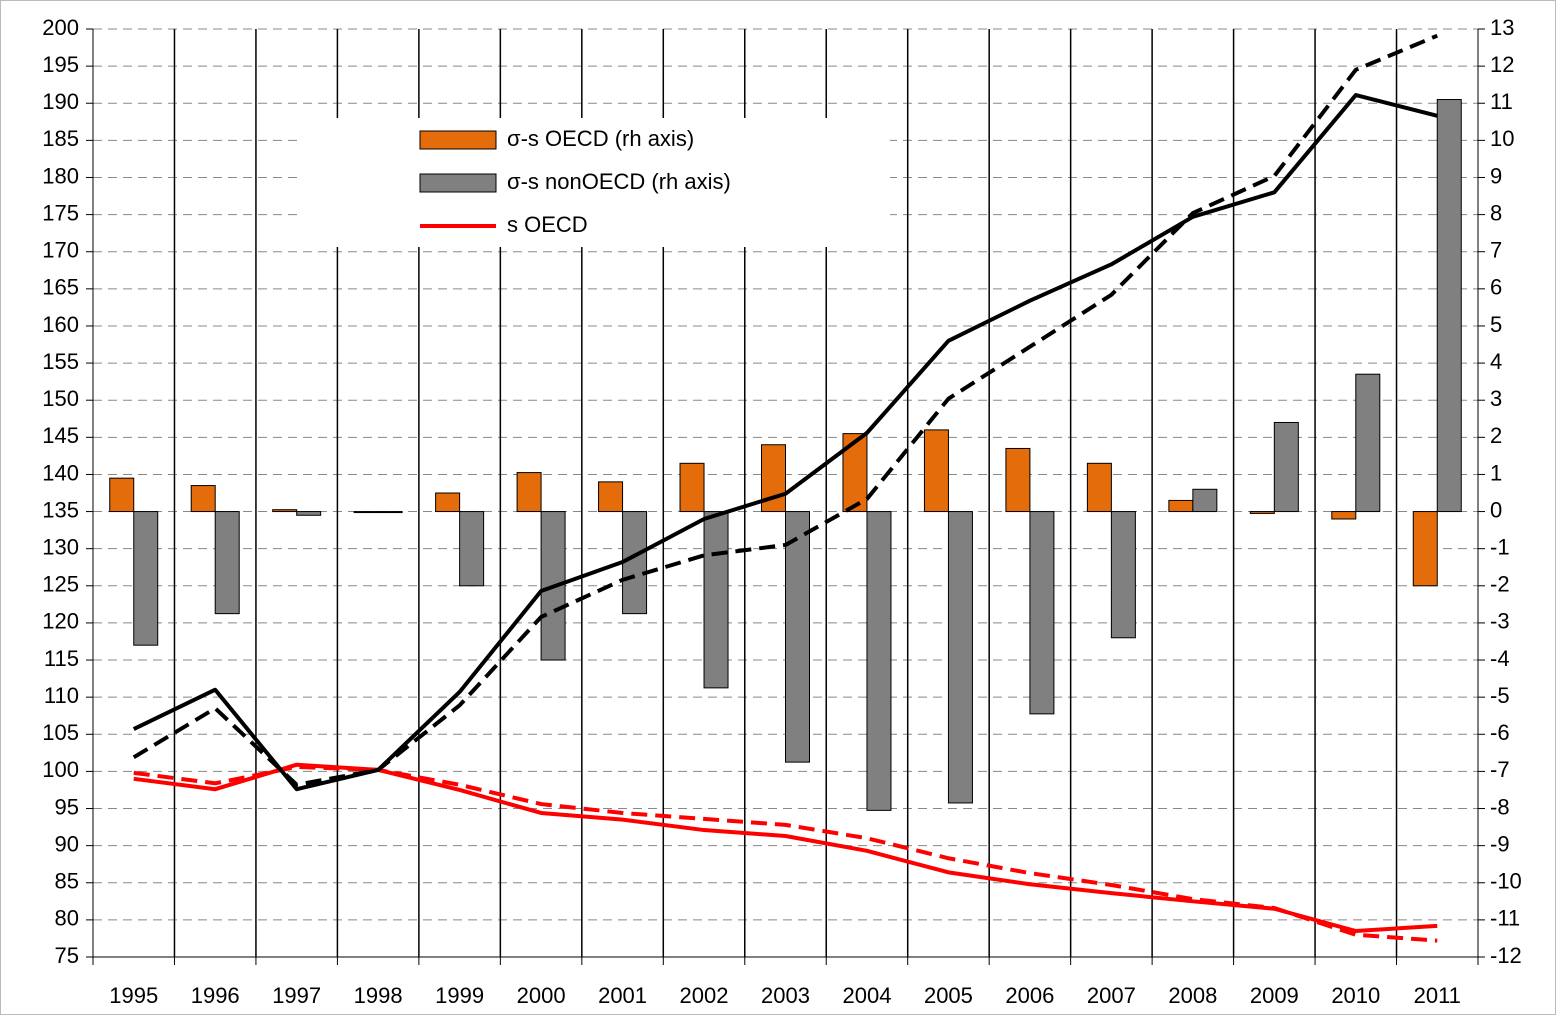 This screenshot has width=1556, height=1015. What do you see at coordinates (1496, 435) in the screenshot?
I see `y2-tick-label: 2` at bounding box center [1496, 435].